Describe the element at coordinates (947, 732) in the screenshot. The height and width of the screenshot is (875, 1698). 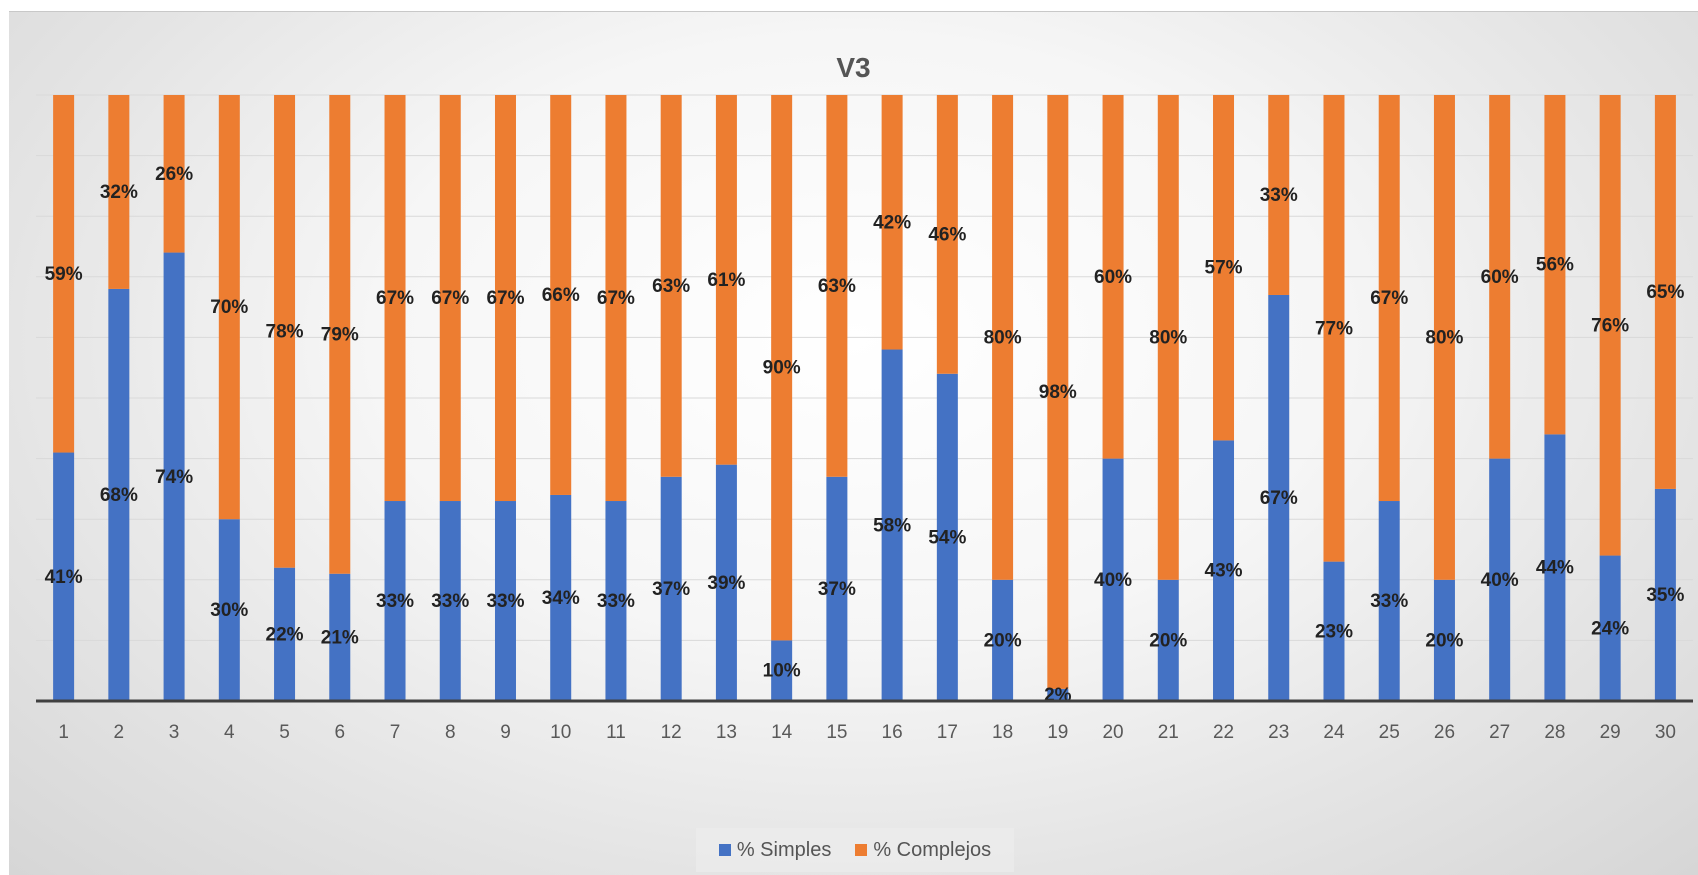
I see `x-tick-label: 17` at that location.